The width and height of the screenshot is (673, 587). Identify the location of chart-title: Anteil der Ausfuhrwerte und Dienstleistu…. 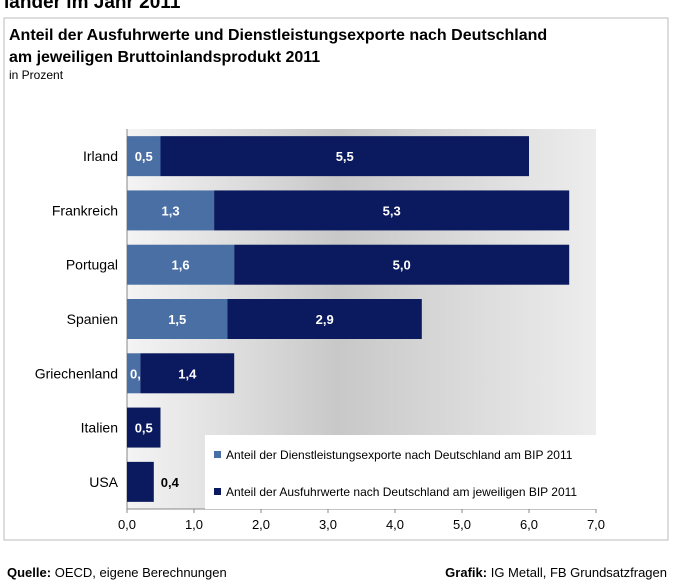
(278, 35).